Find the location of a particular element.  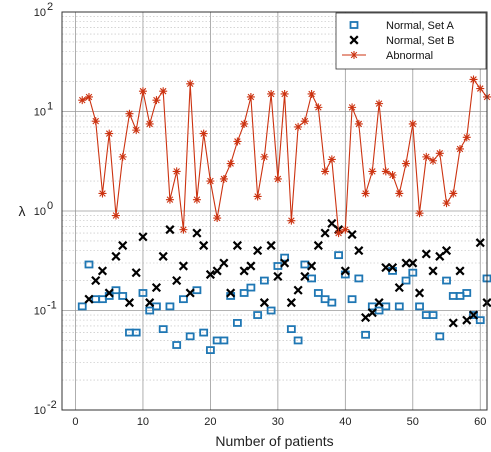

legend-label: Normal, Set B is located at coordinates (420, 41).